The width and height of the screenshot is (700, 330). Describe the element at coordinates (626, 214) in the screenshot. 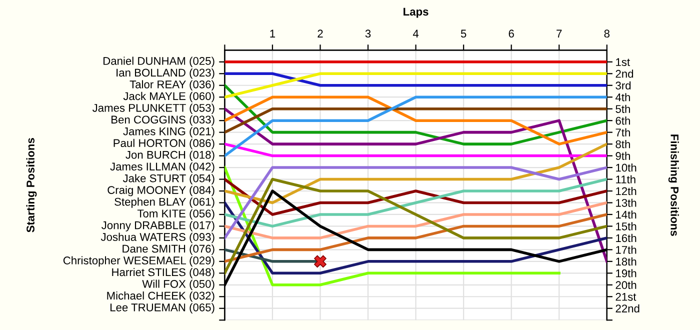

I see `y2-tick-label: 14th` at that location.